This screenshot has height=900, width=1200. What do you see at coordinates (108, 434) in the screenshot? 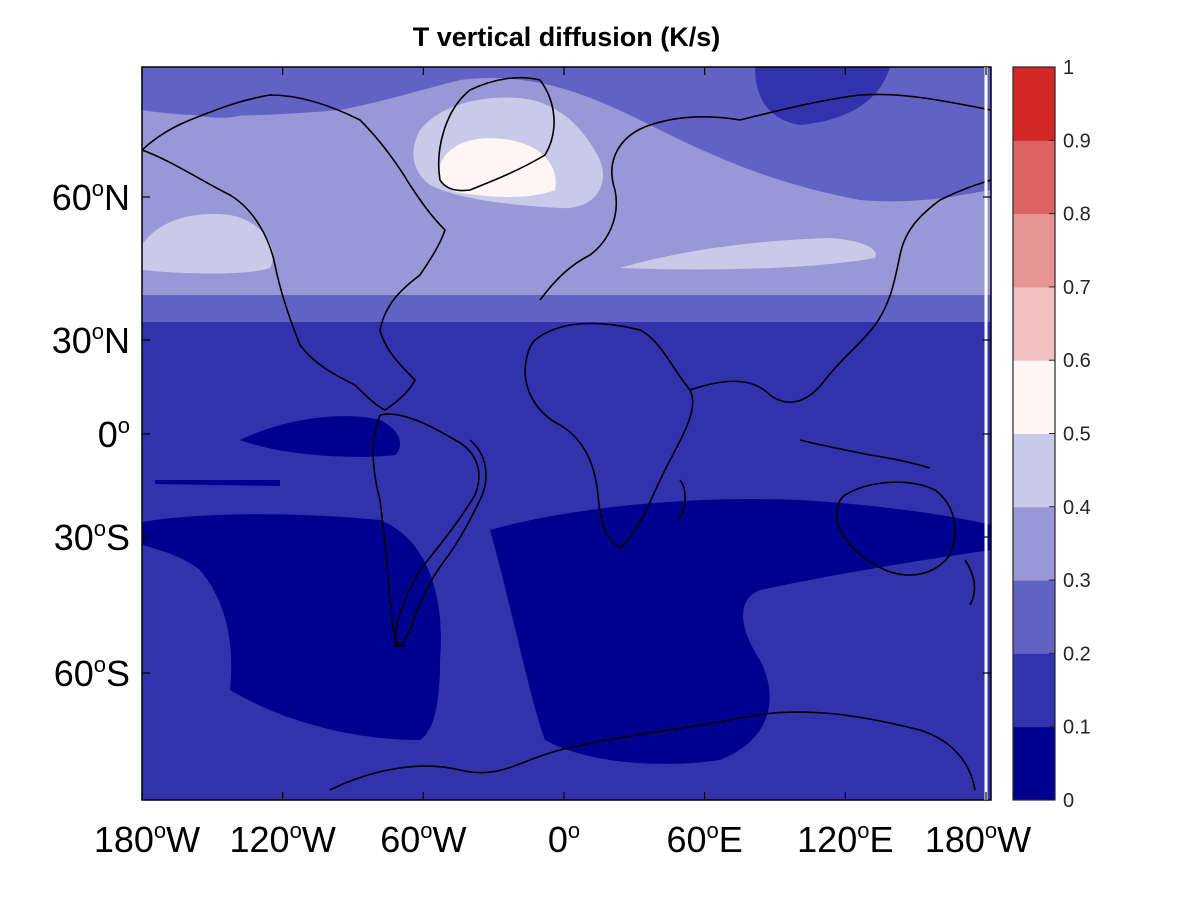
I see `y-tick-value: 0` at bounding box center [108, 434].